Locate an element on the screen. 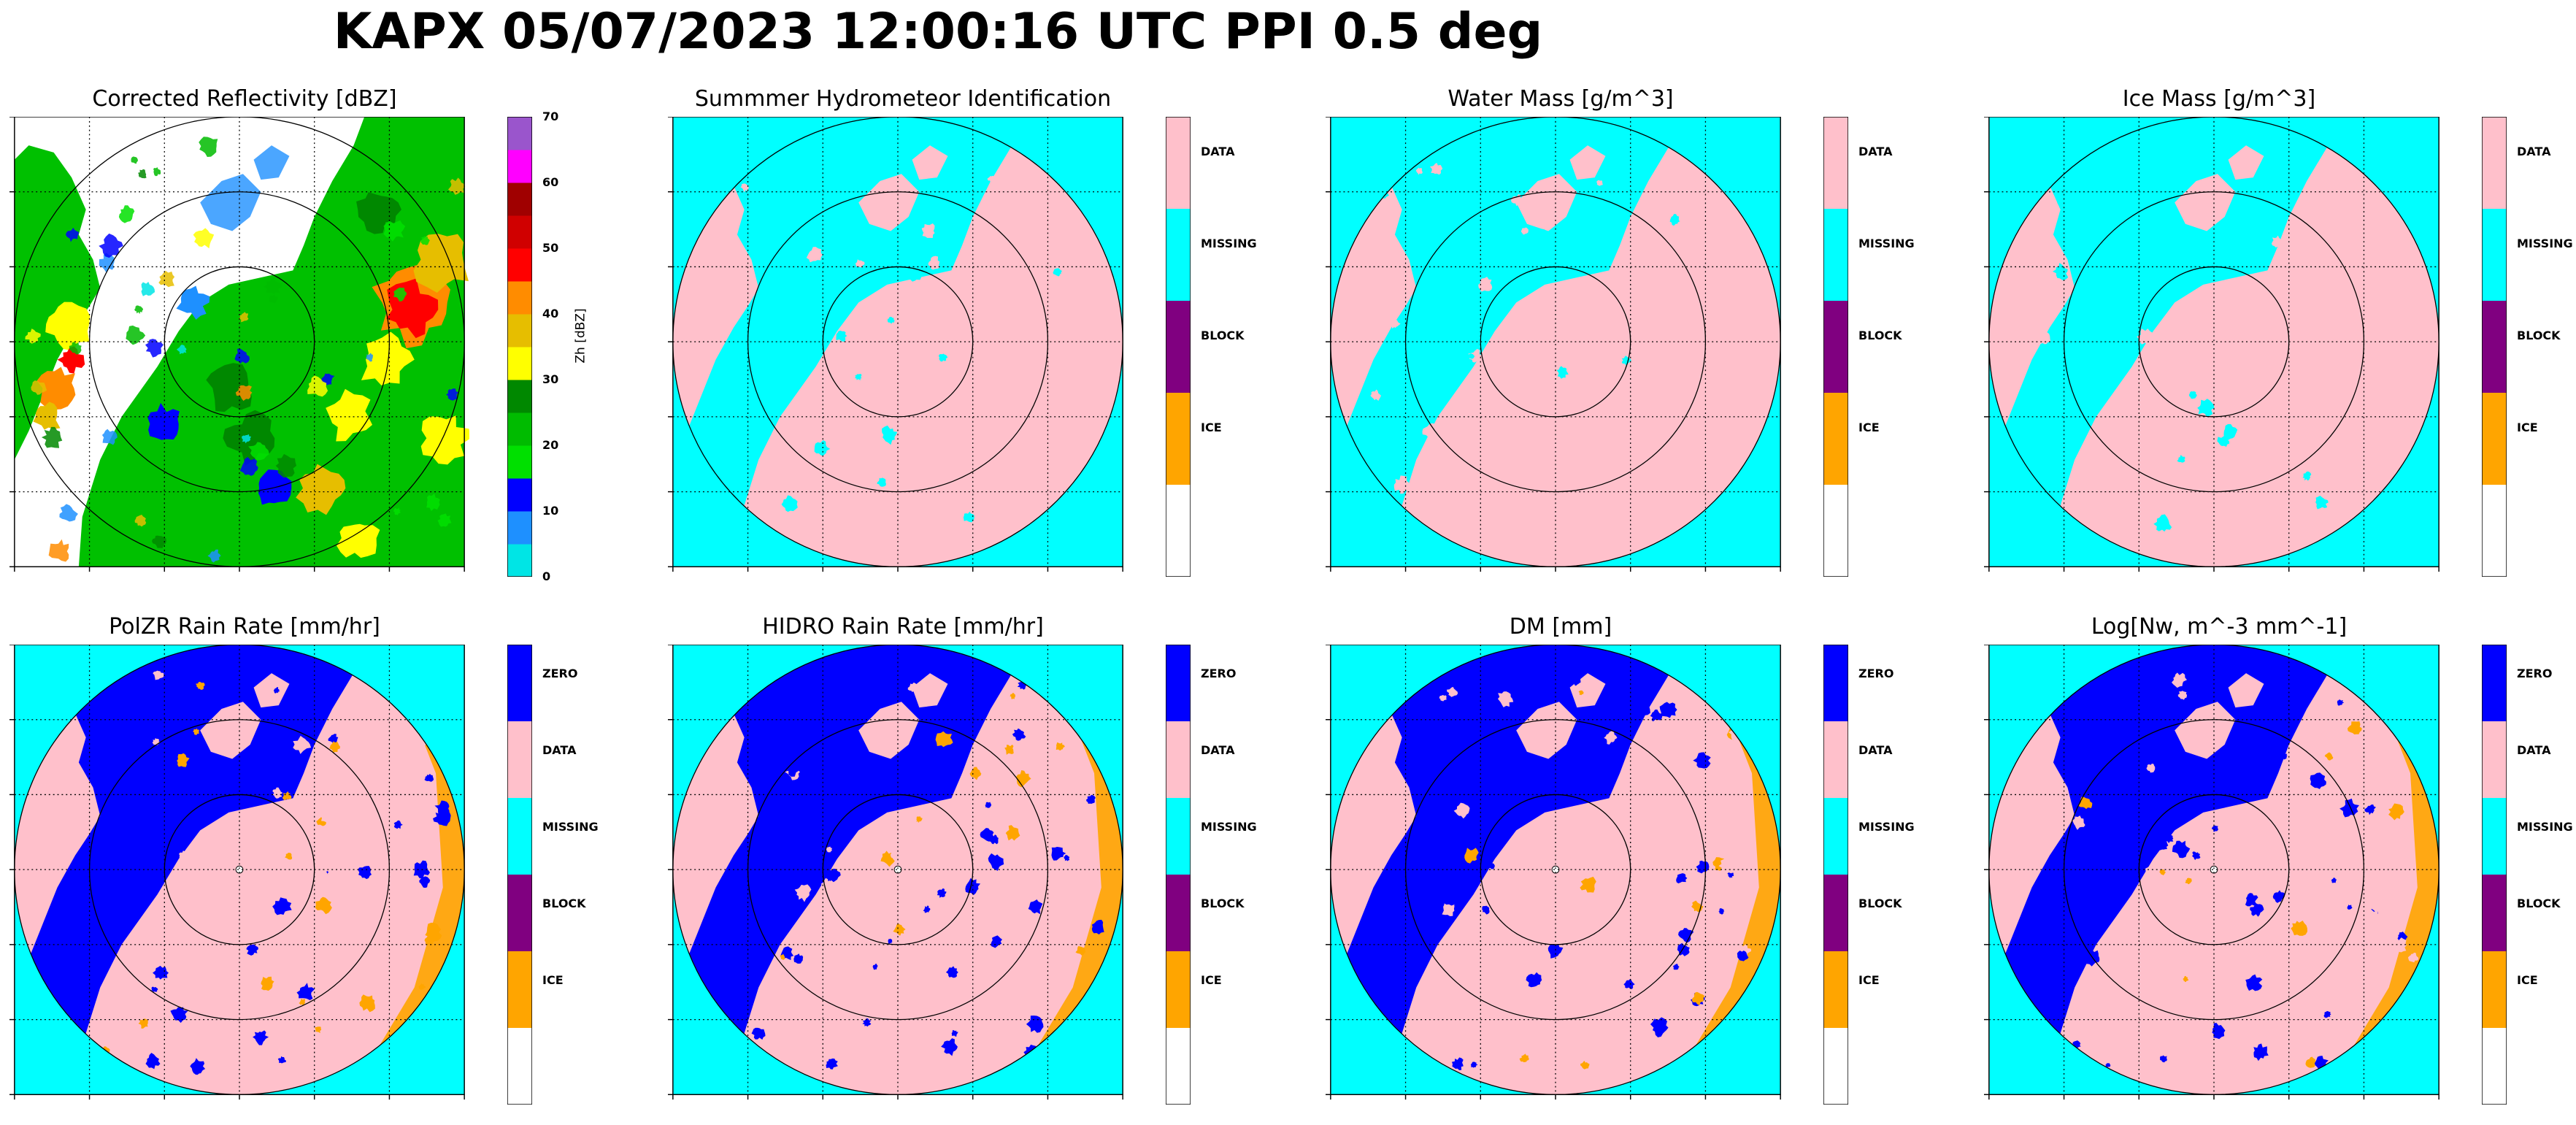  hydrometeor-id-colorbar-category-label: MISSING is located at coordinates (1229, 243).